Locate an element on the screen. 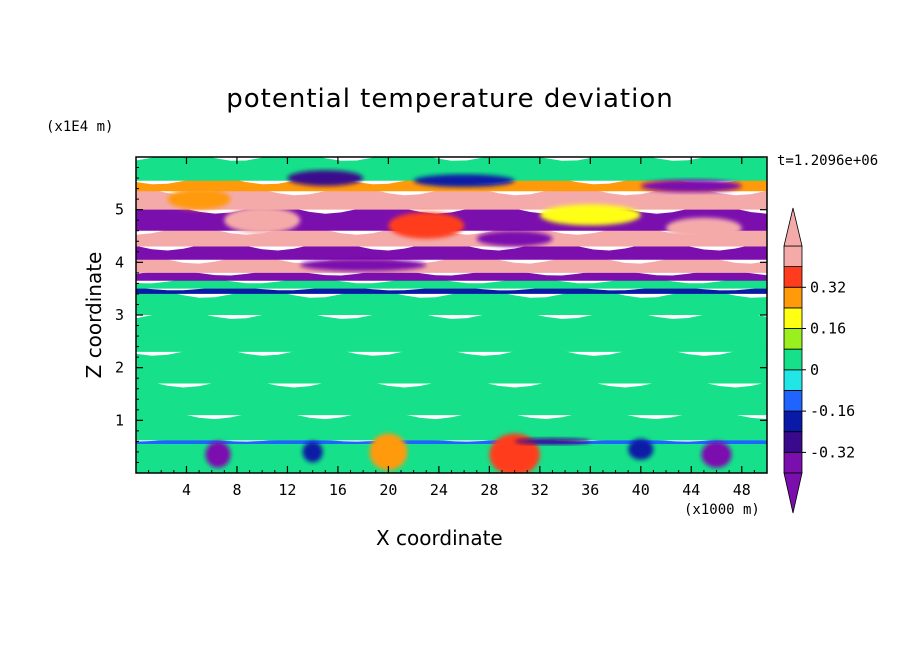 This screenshot has height=654, width=904. x-tick-label: 44 is located at coordinates (691, 490).